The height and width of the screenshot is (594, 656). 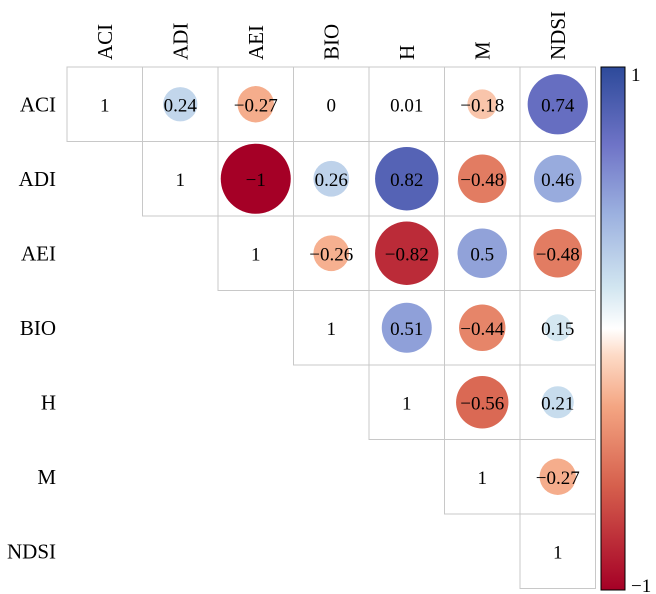 I want to click on value-label-ACI-ADI: 0.24, so click(x=181, y=105).